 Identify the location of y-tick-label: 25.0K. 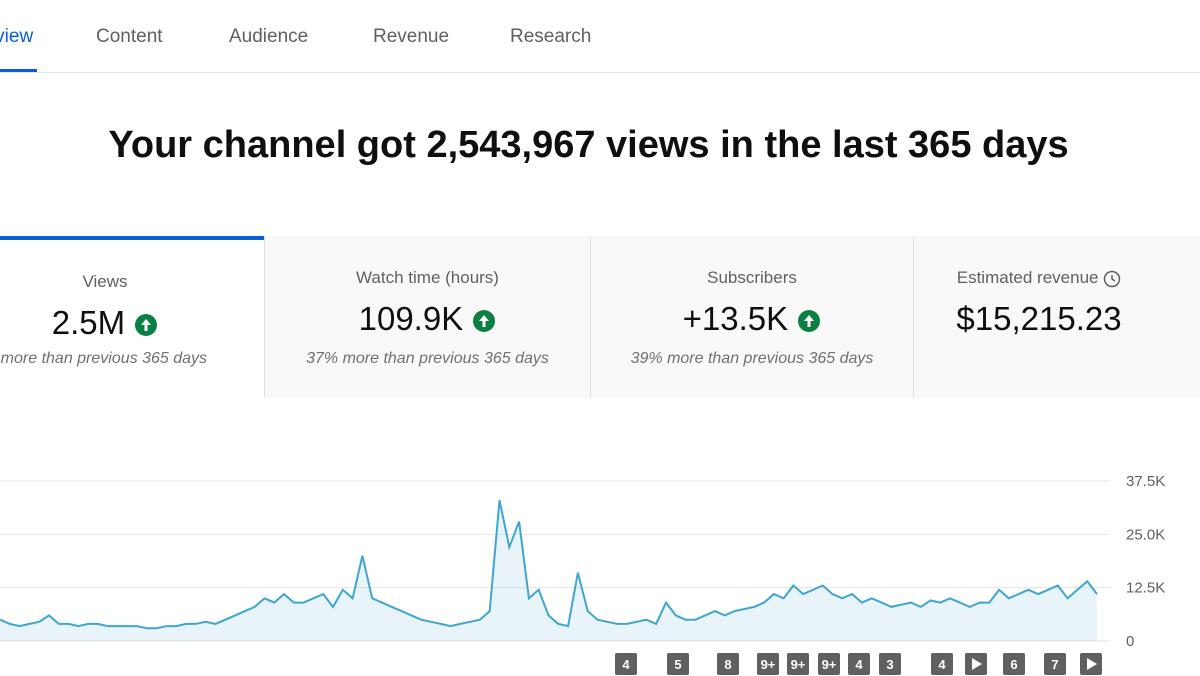
(1145, 534).